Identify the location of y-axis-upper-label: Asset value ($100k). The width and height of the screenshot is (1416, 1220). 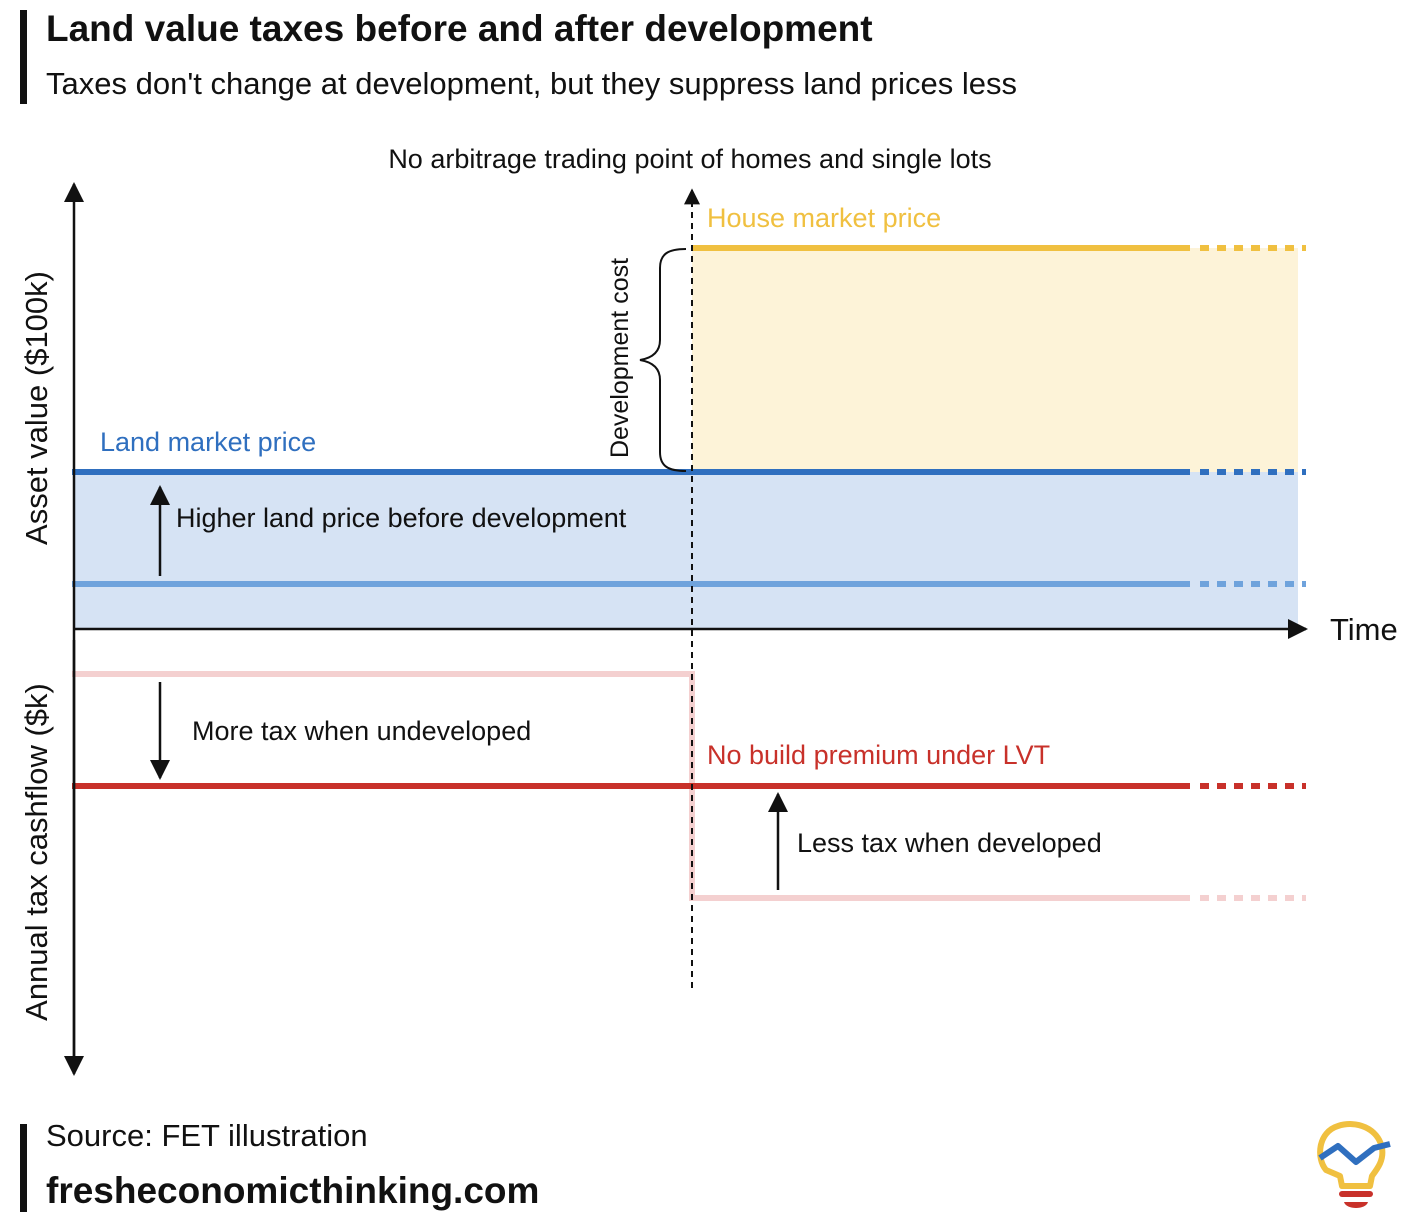
(36, 408).